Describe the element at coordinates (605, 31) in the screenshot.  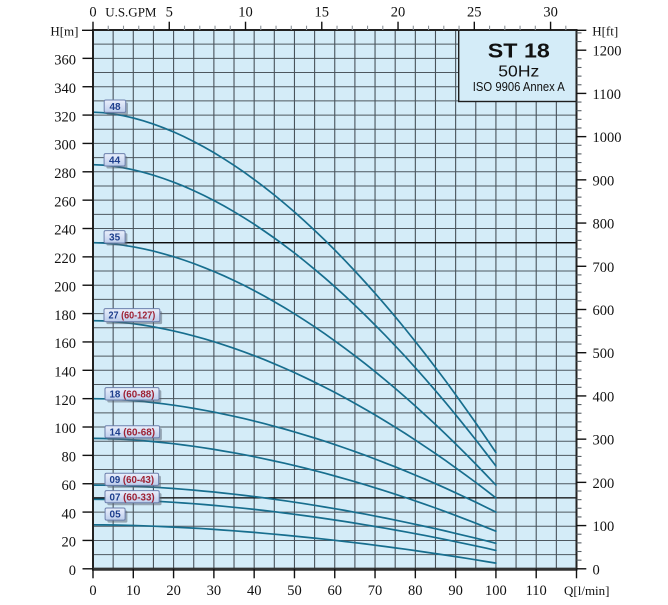
I see `svg-text: H[ft]` at that location.